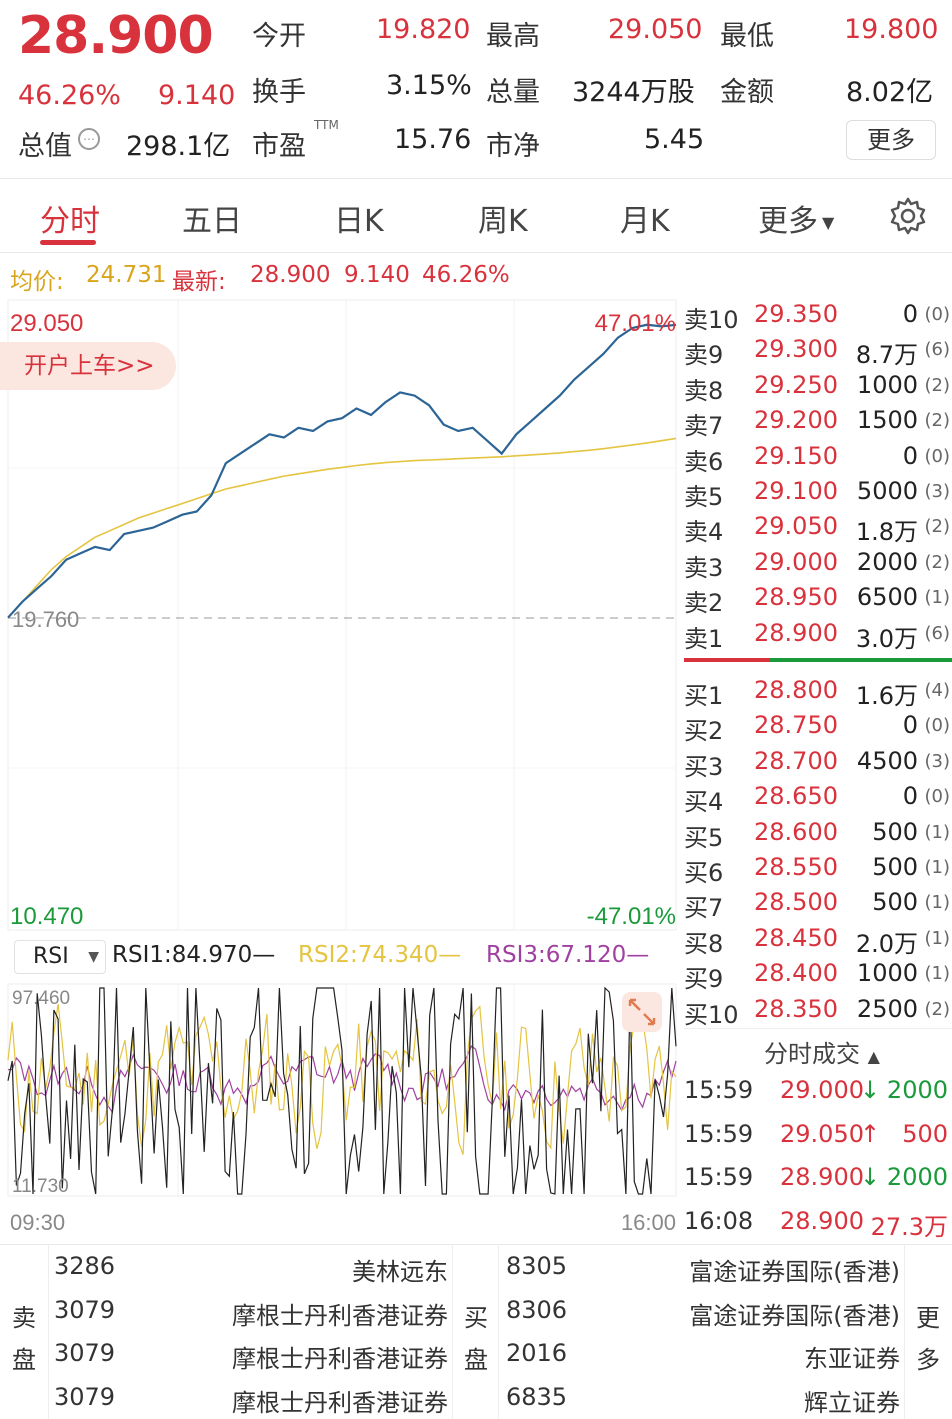  What do you see at coordinates (796, 597) in the screenshot?
I see `ask-price: 28.950` at bounding box center [796, 597].